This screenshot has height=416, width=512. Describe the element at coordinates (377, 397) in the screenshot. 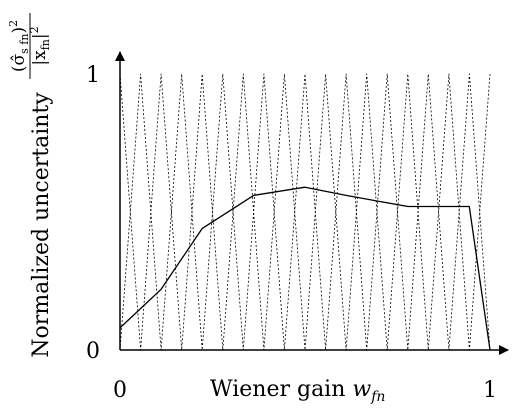

I see `x-axis-label-subscript: fn` at that location.